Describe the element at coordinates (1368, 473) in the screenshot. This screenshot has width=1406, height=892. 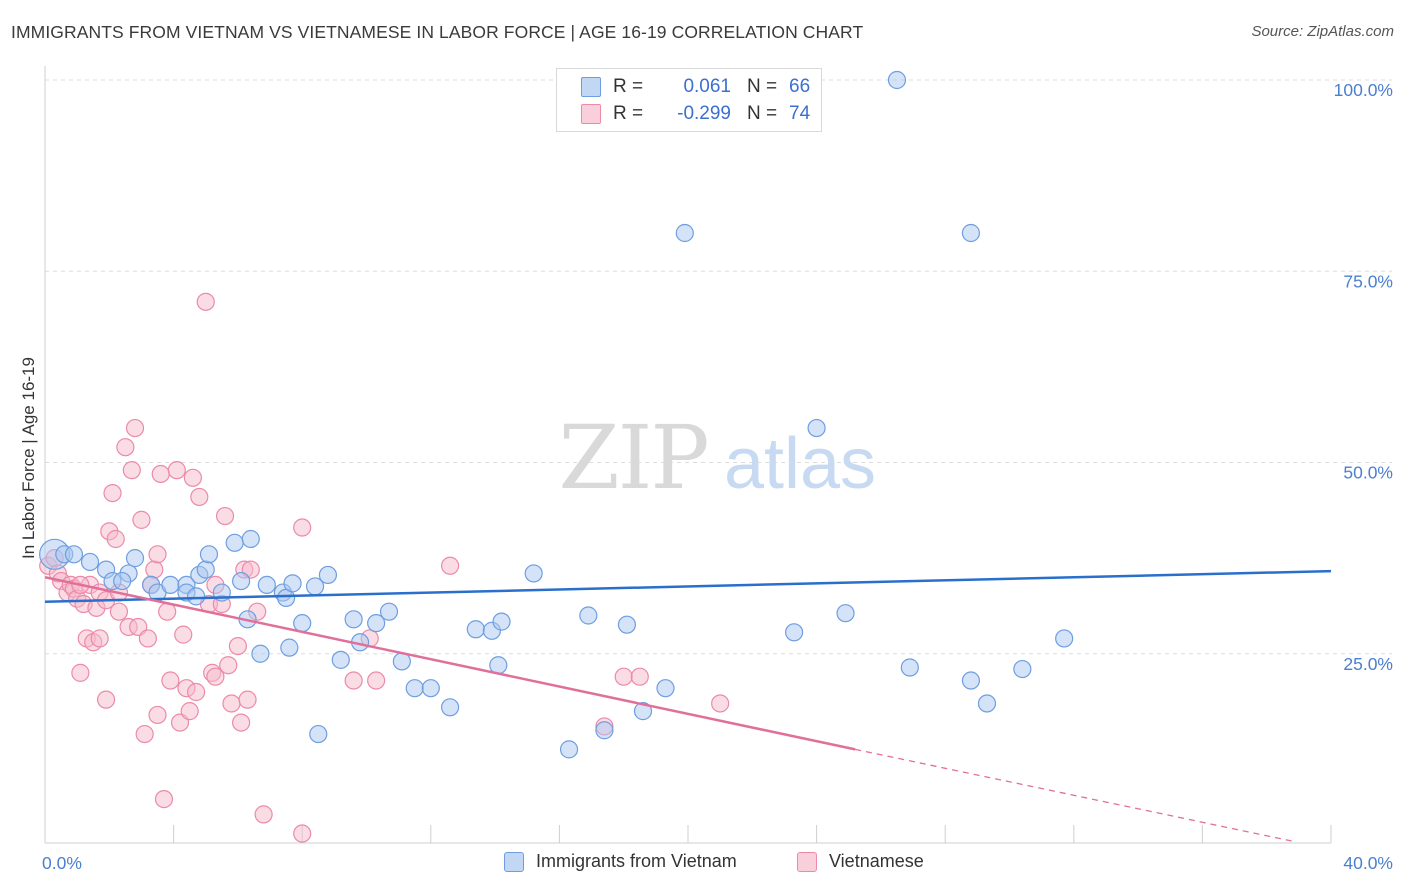
I see `y-tick-label: 50.0%` at that location.